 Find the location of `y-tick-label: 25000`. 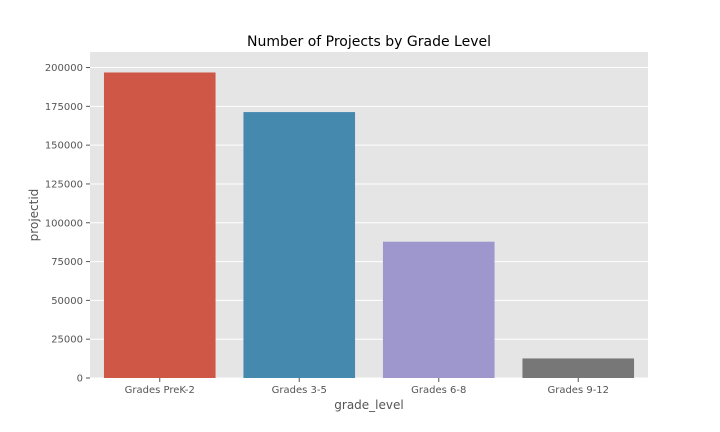

y-tick-label: 25000 is located at coordinates (67, 340).